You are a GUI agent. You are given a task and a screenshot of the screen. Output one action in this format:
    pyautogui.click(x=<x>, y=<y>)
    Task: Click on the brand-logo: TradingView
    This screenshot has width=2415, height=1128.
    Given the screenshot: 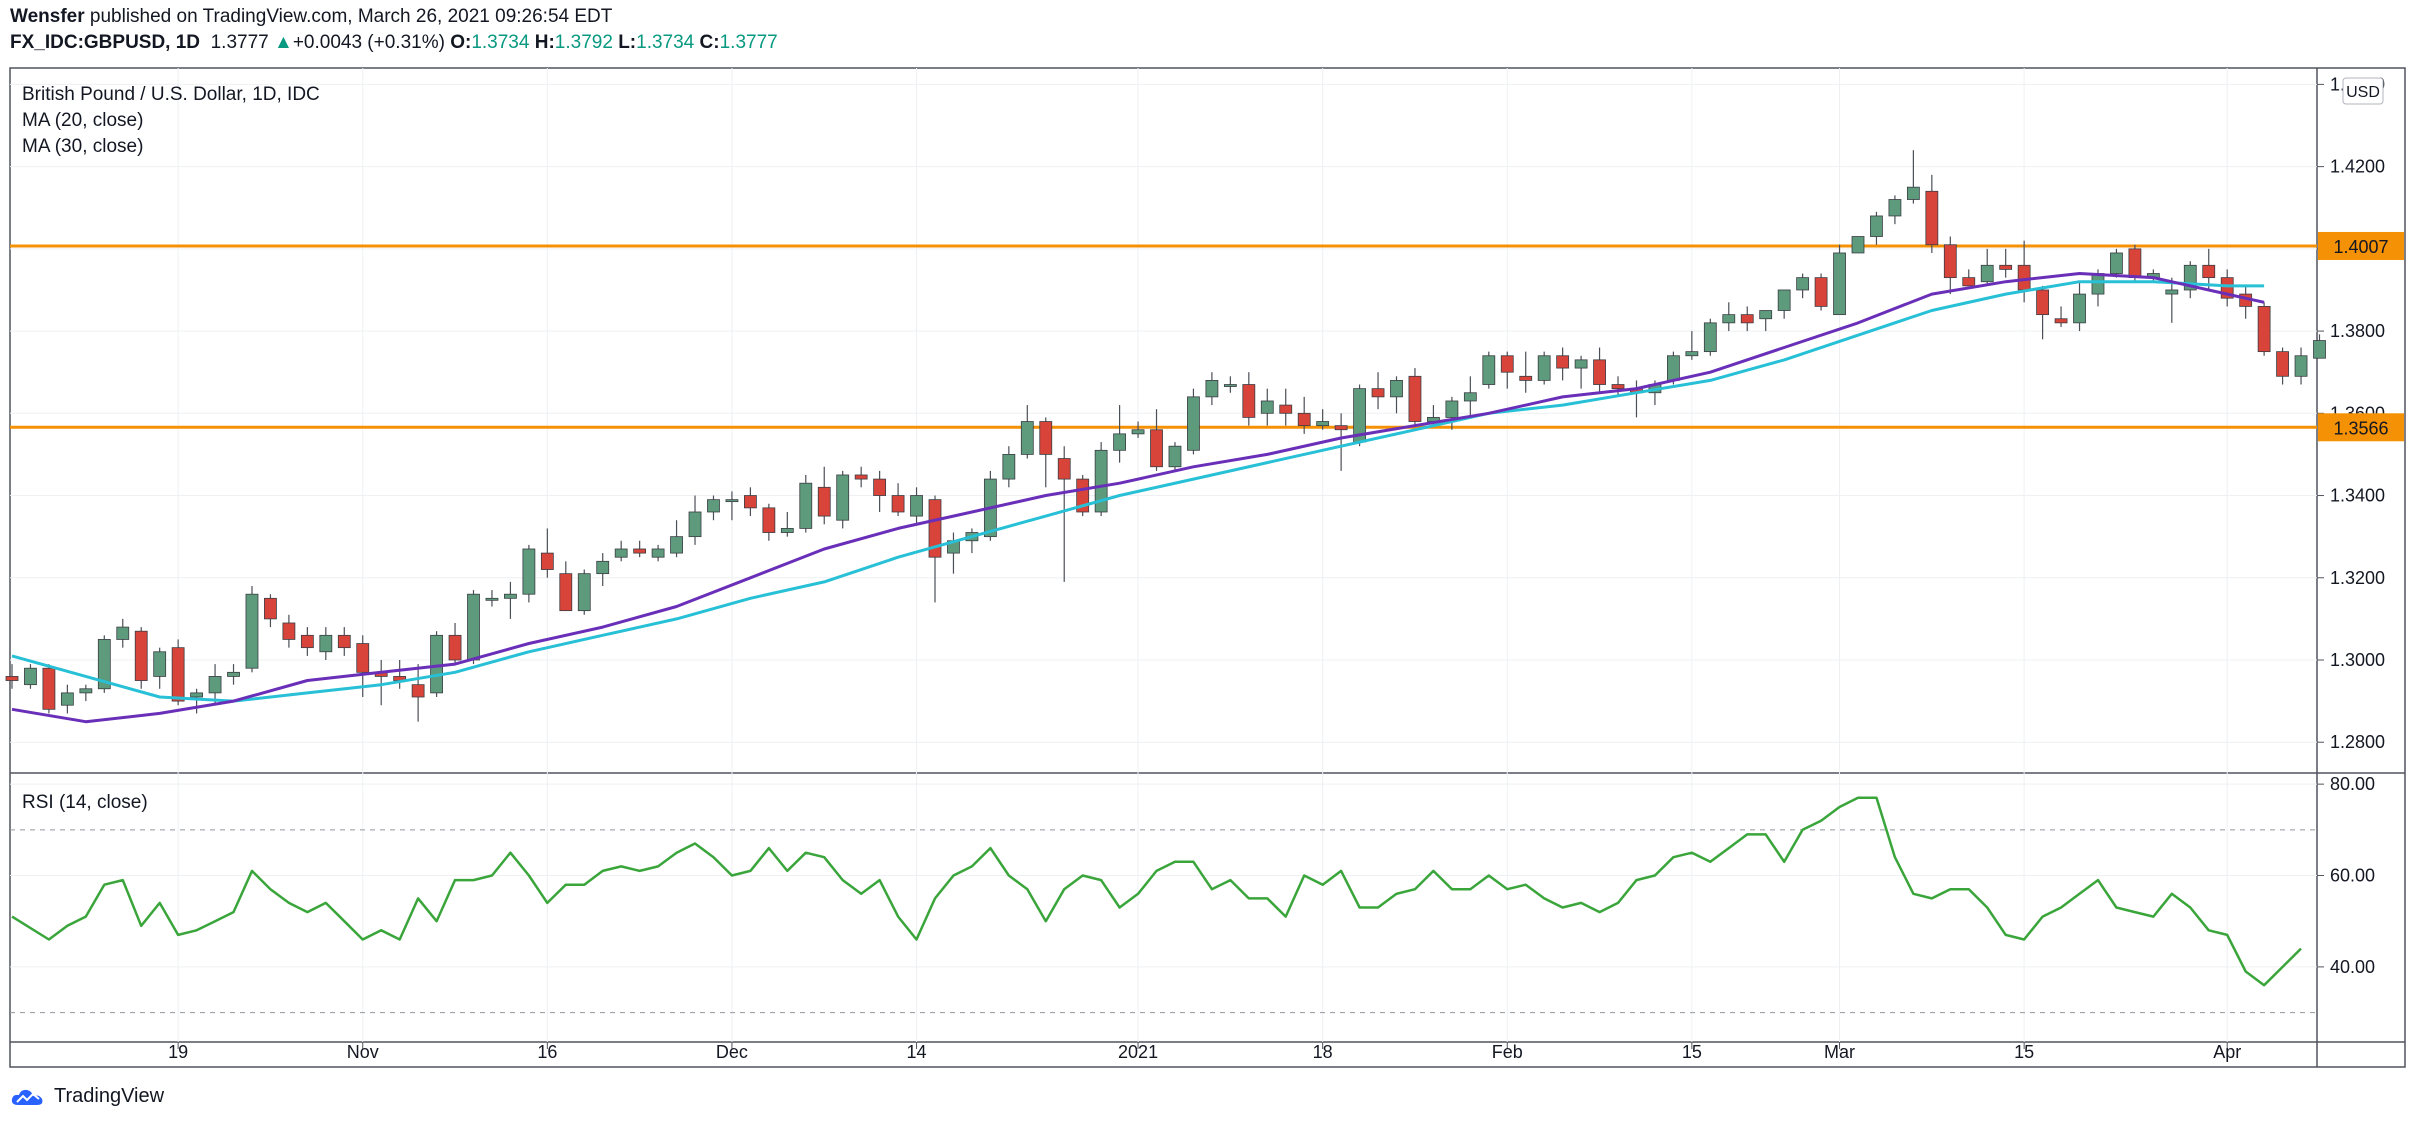 What is the action you would take?
    pyautogui.click(x=87, y=1096)
    